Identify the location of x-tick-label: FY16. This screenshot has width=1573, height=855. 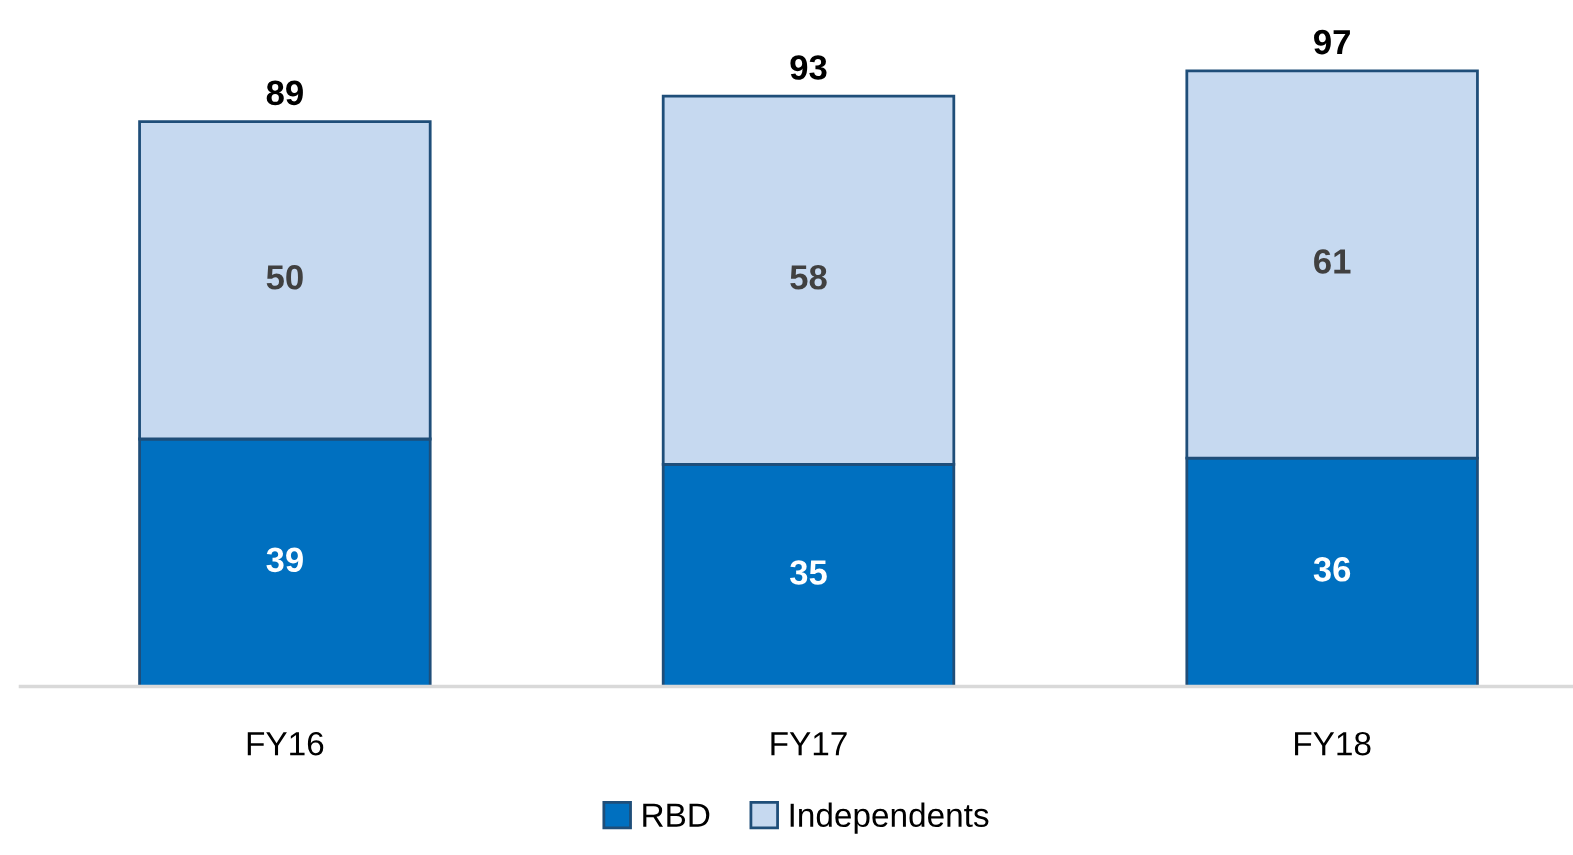
(285, 743).